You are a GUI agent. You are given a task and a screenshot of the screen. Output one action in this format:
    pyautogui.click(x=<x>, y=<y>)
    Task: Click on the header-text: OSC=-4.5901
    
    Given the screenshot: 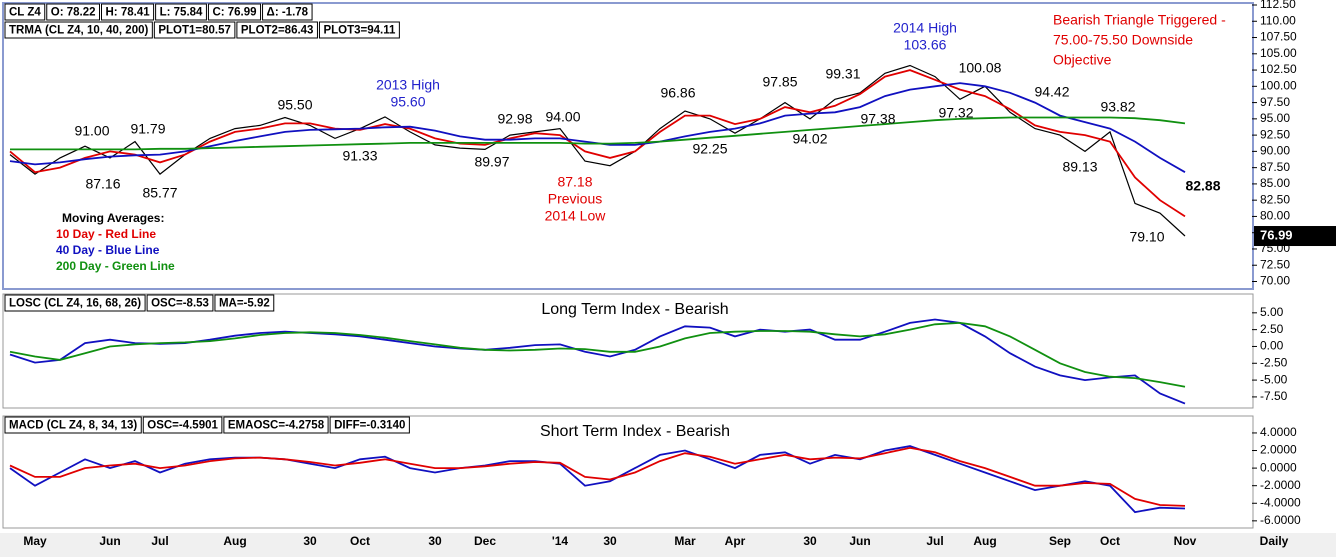 What is the action you would take?
    pyautogui.click(x=182, y=426)
    